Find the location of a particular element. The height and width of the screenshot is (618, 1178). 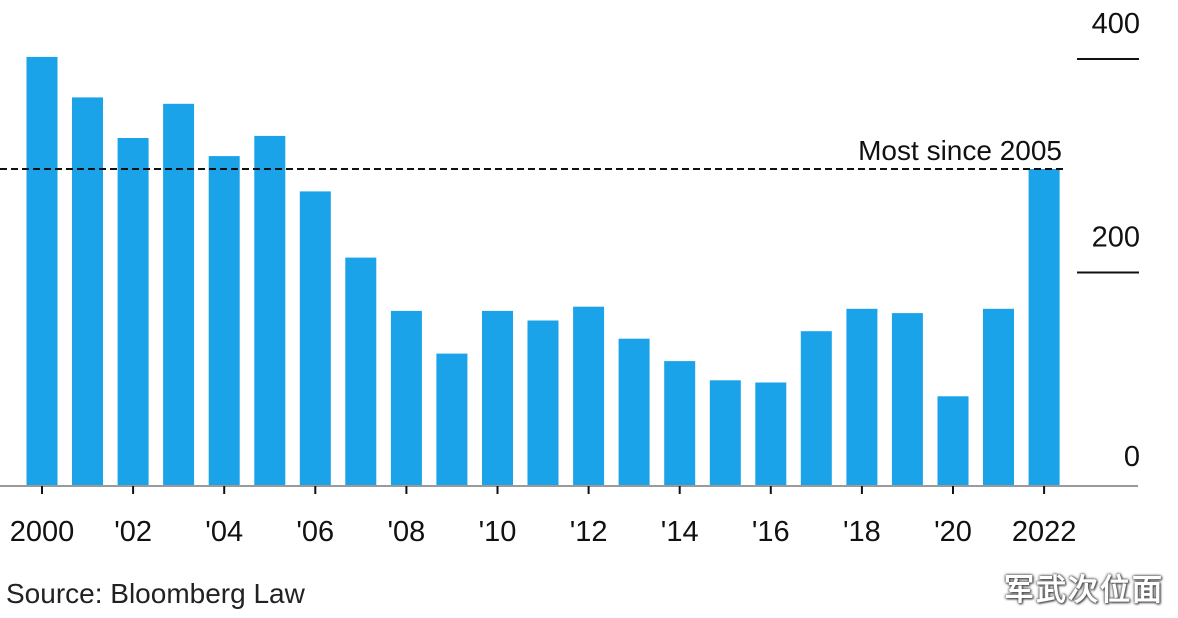

bar-2008 is located at coordinates (406, 398).